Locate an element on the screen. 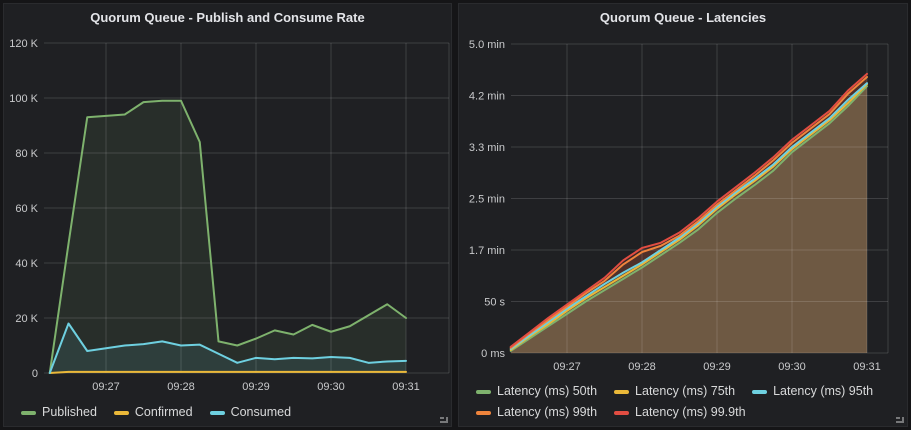  publish-consume-legend: Published Confirmed Consumed is located at coordinates (229, 412).